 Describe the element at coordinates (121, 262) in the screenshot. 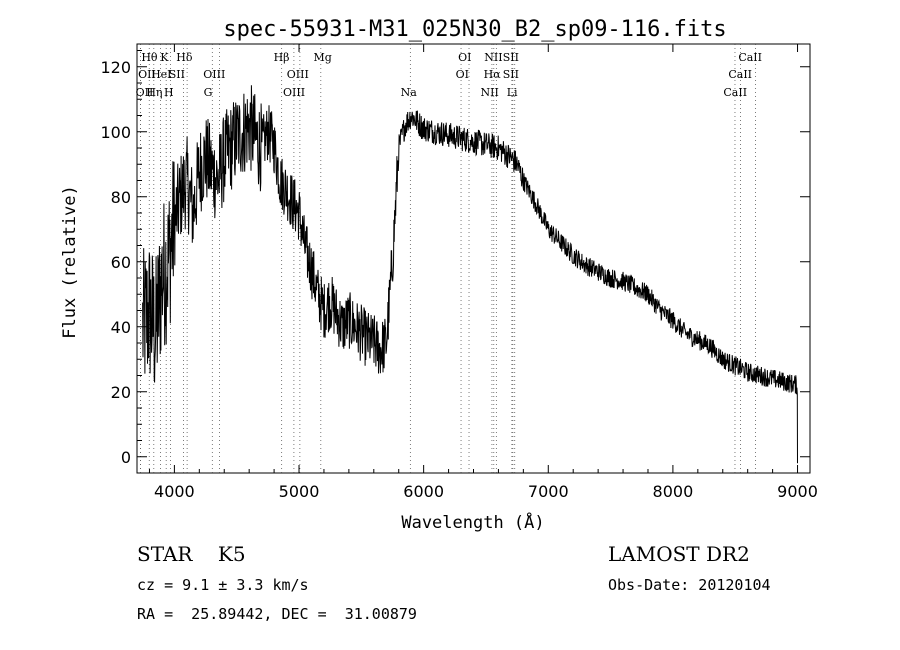

I see `y-tick-label: 60` at that location.